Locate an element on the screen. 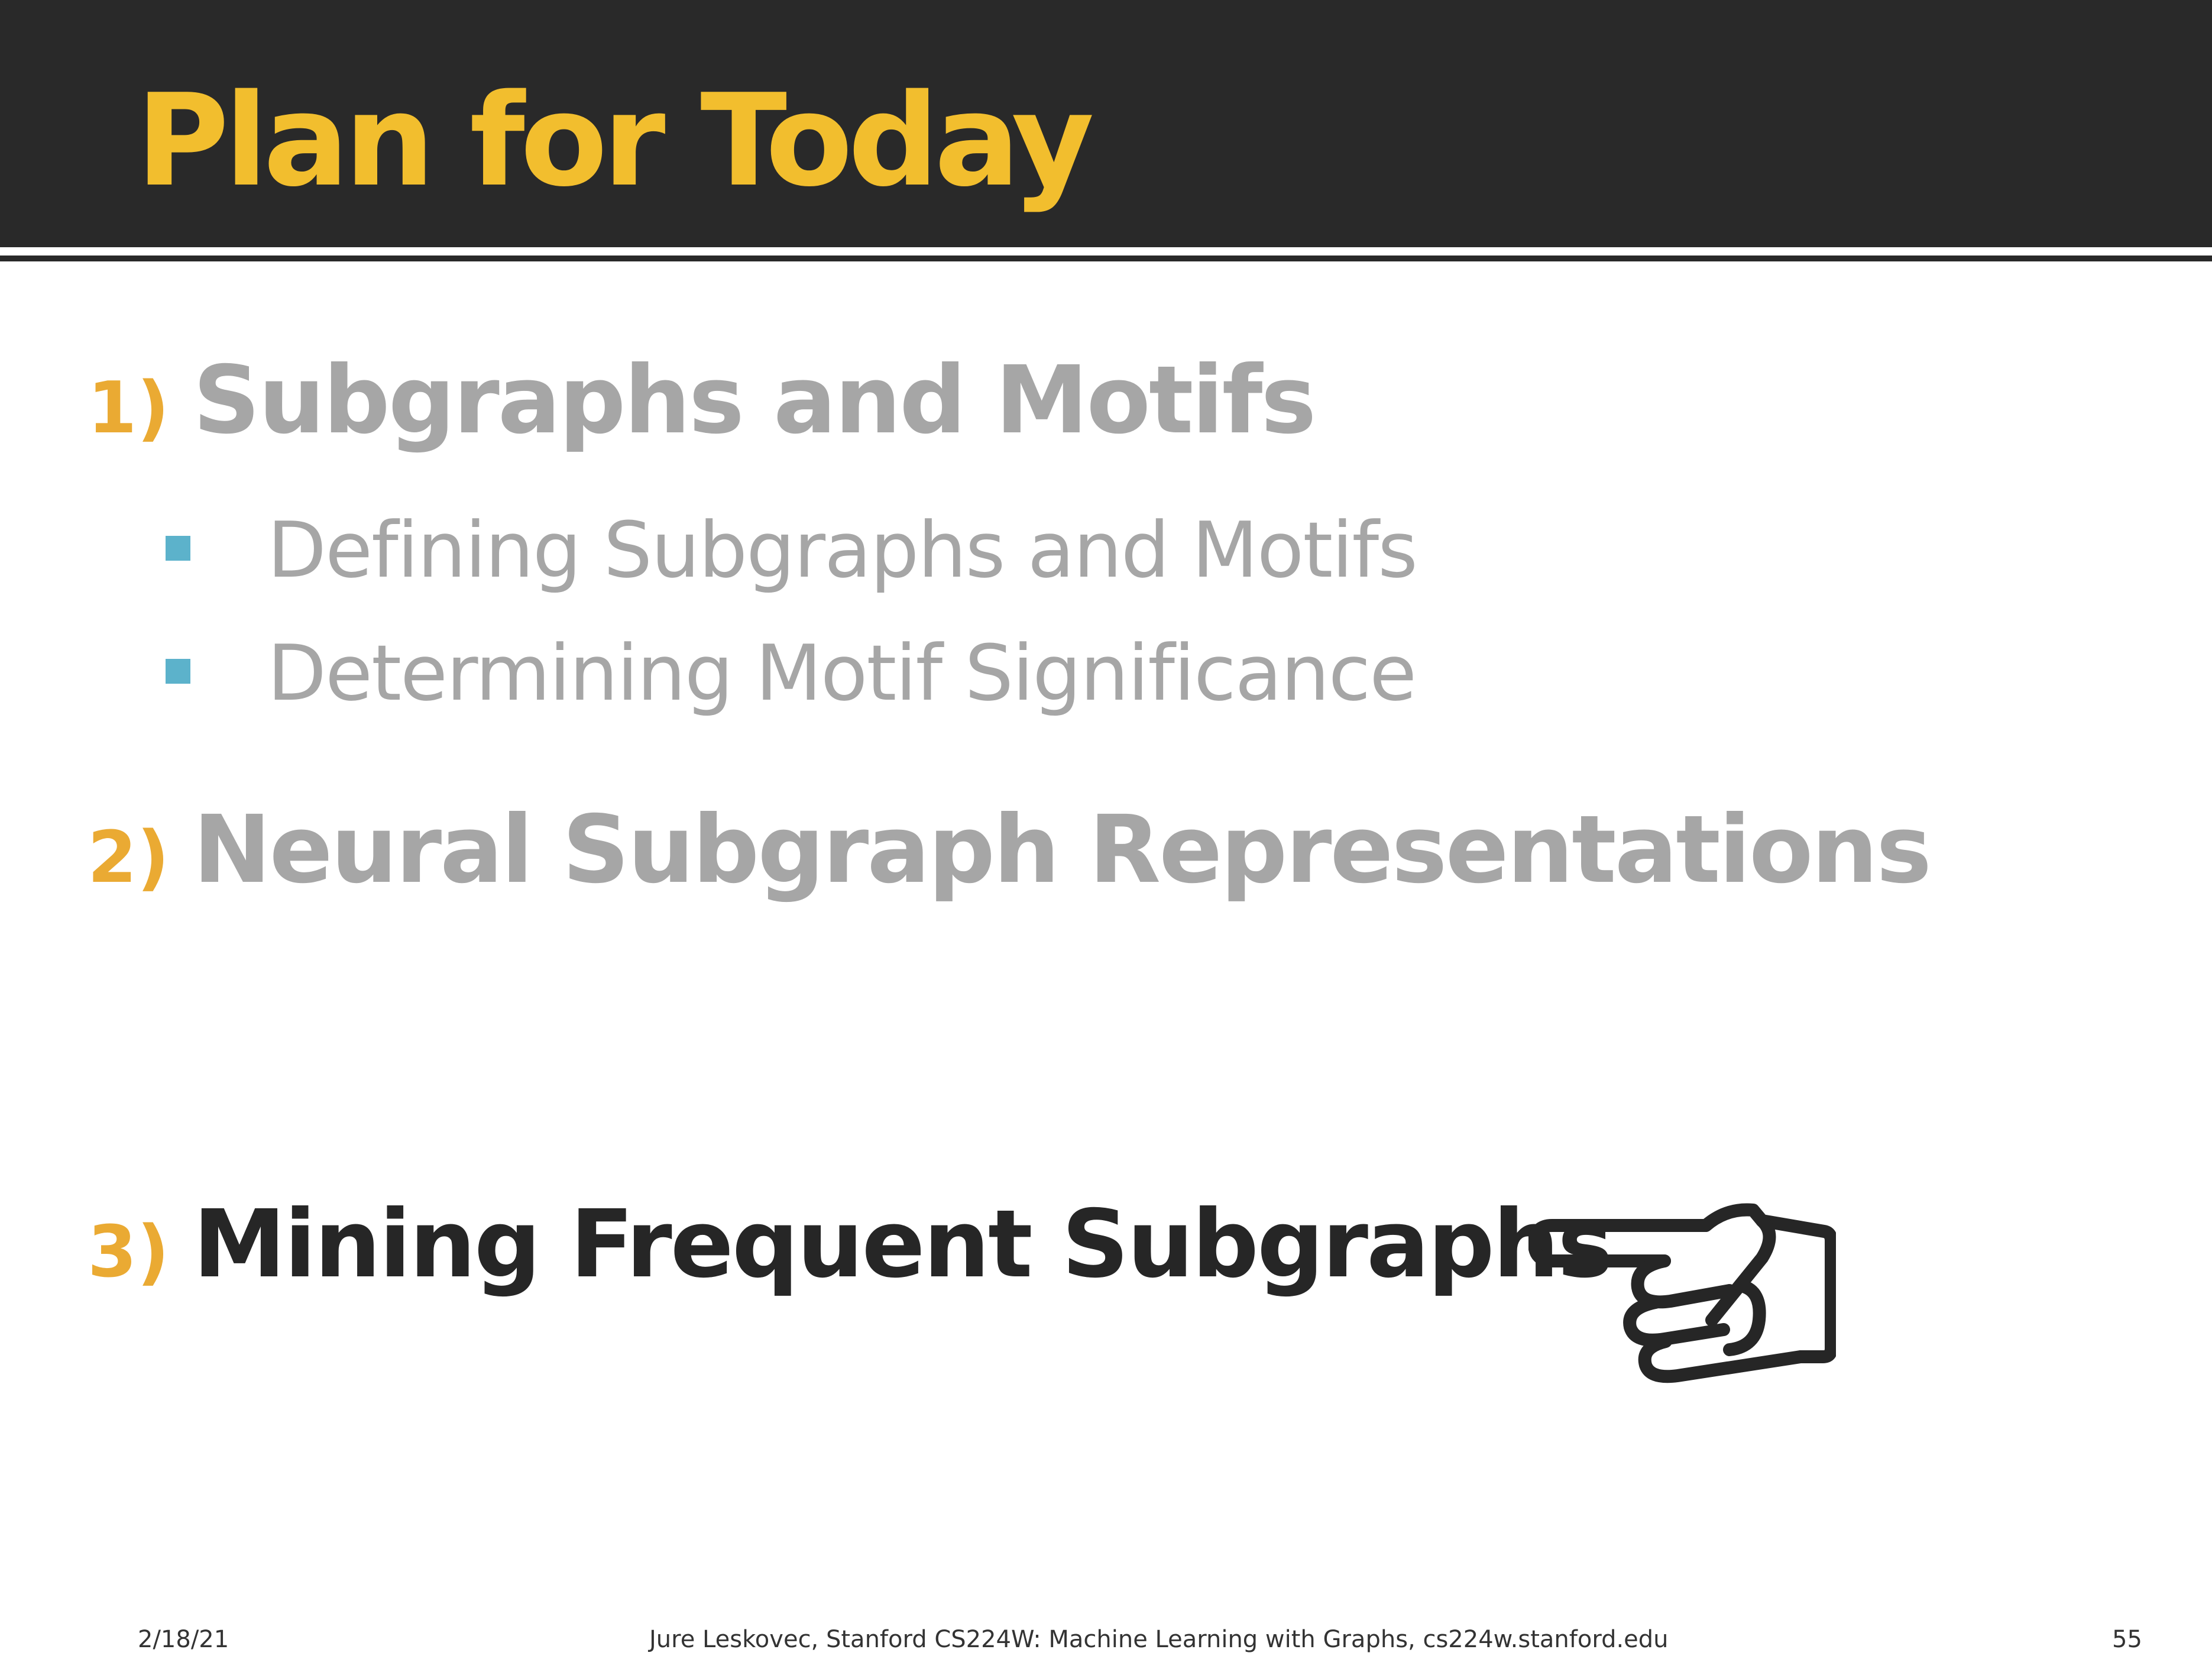 The image size is (2212, 1659). section-label: Neural Subgraph Representations is located at coordinates (1063, 849).